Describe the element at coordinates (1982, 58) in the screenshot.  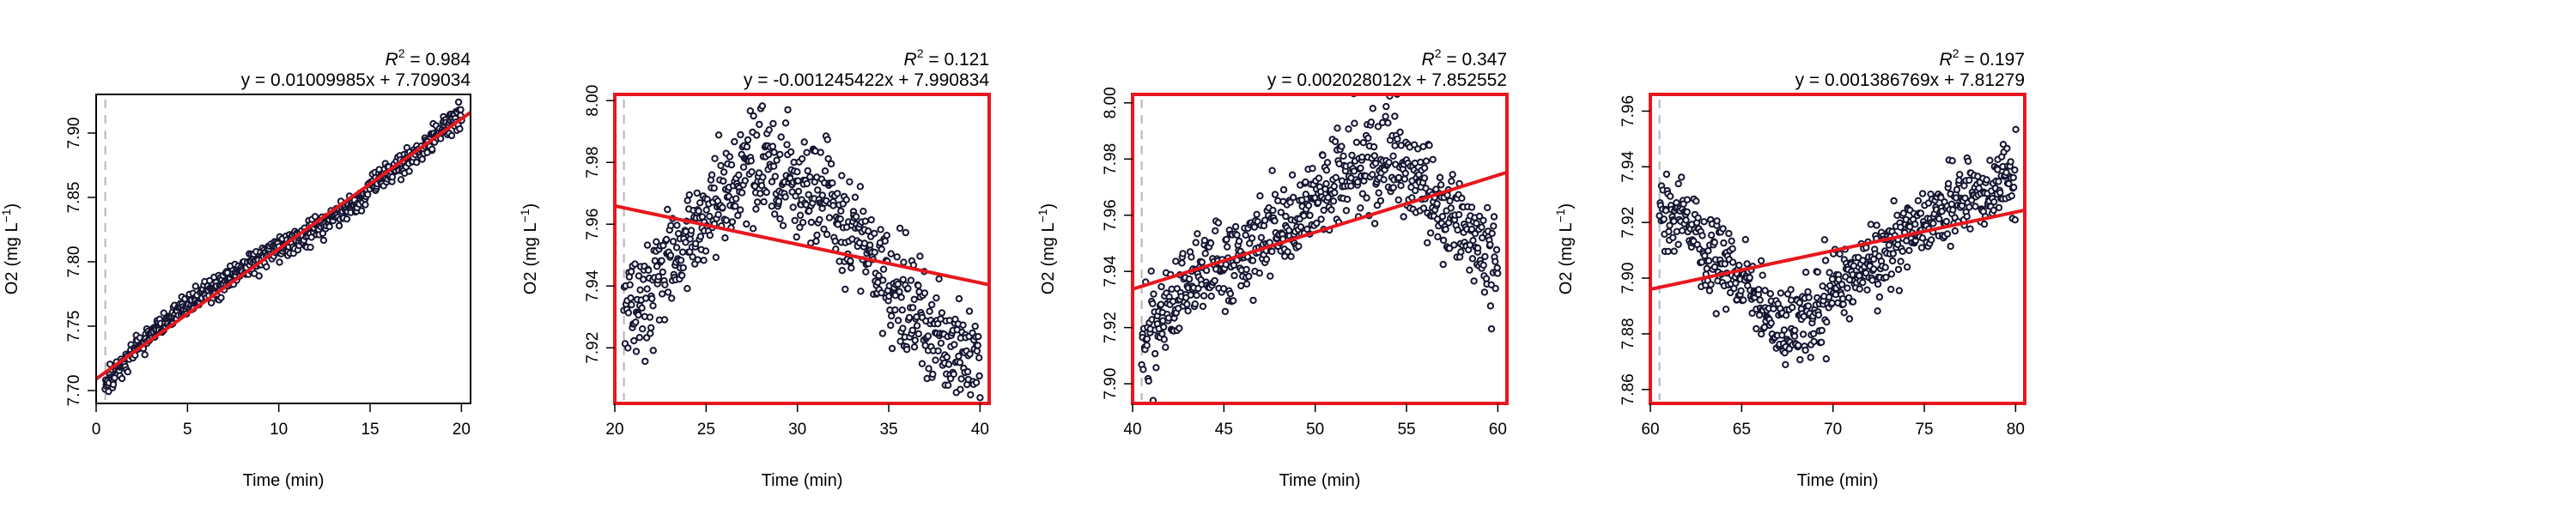
I see `r-squared-label: R2 = 0.197` at that location.